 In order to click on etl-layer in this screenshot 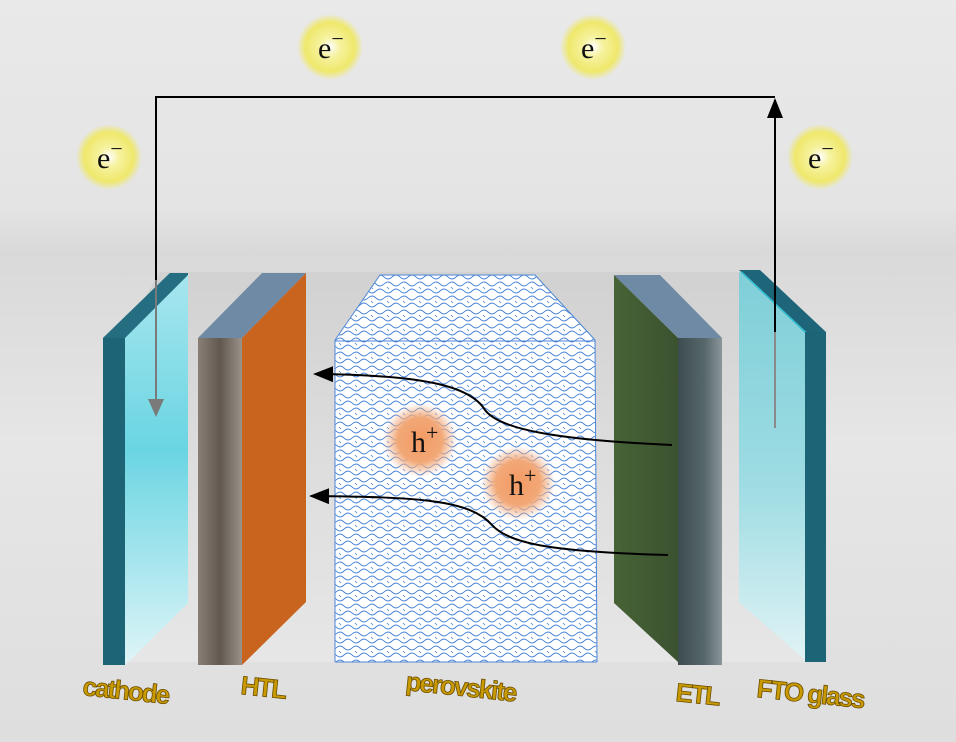, I will do `click(668, 470)`.